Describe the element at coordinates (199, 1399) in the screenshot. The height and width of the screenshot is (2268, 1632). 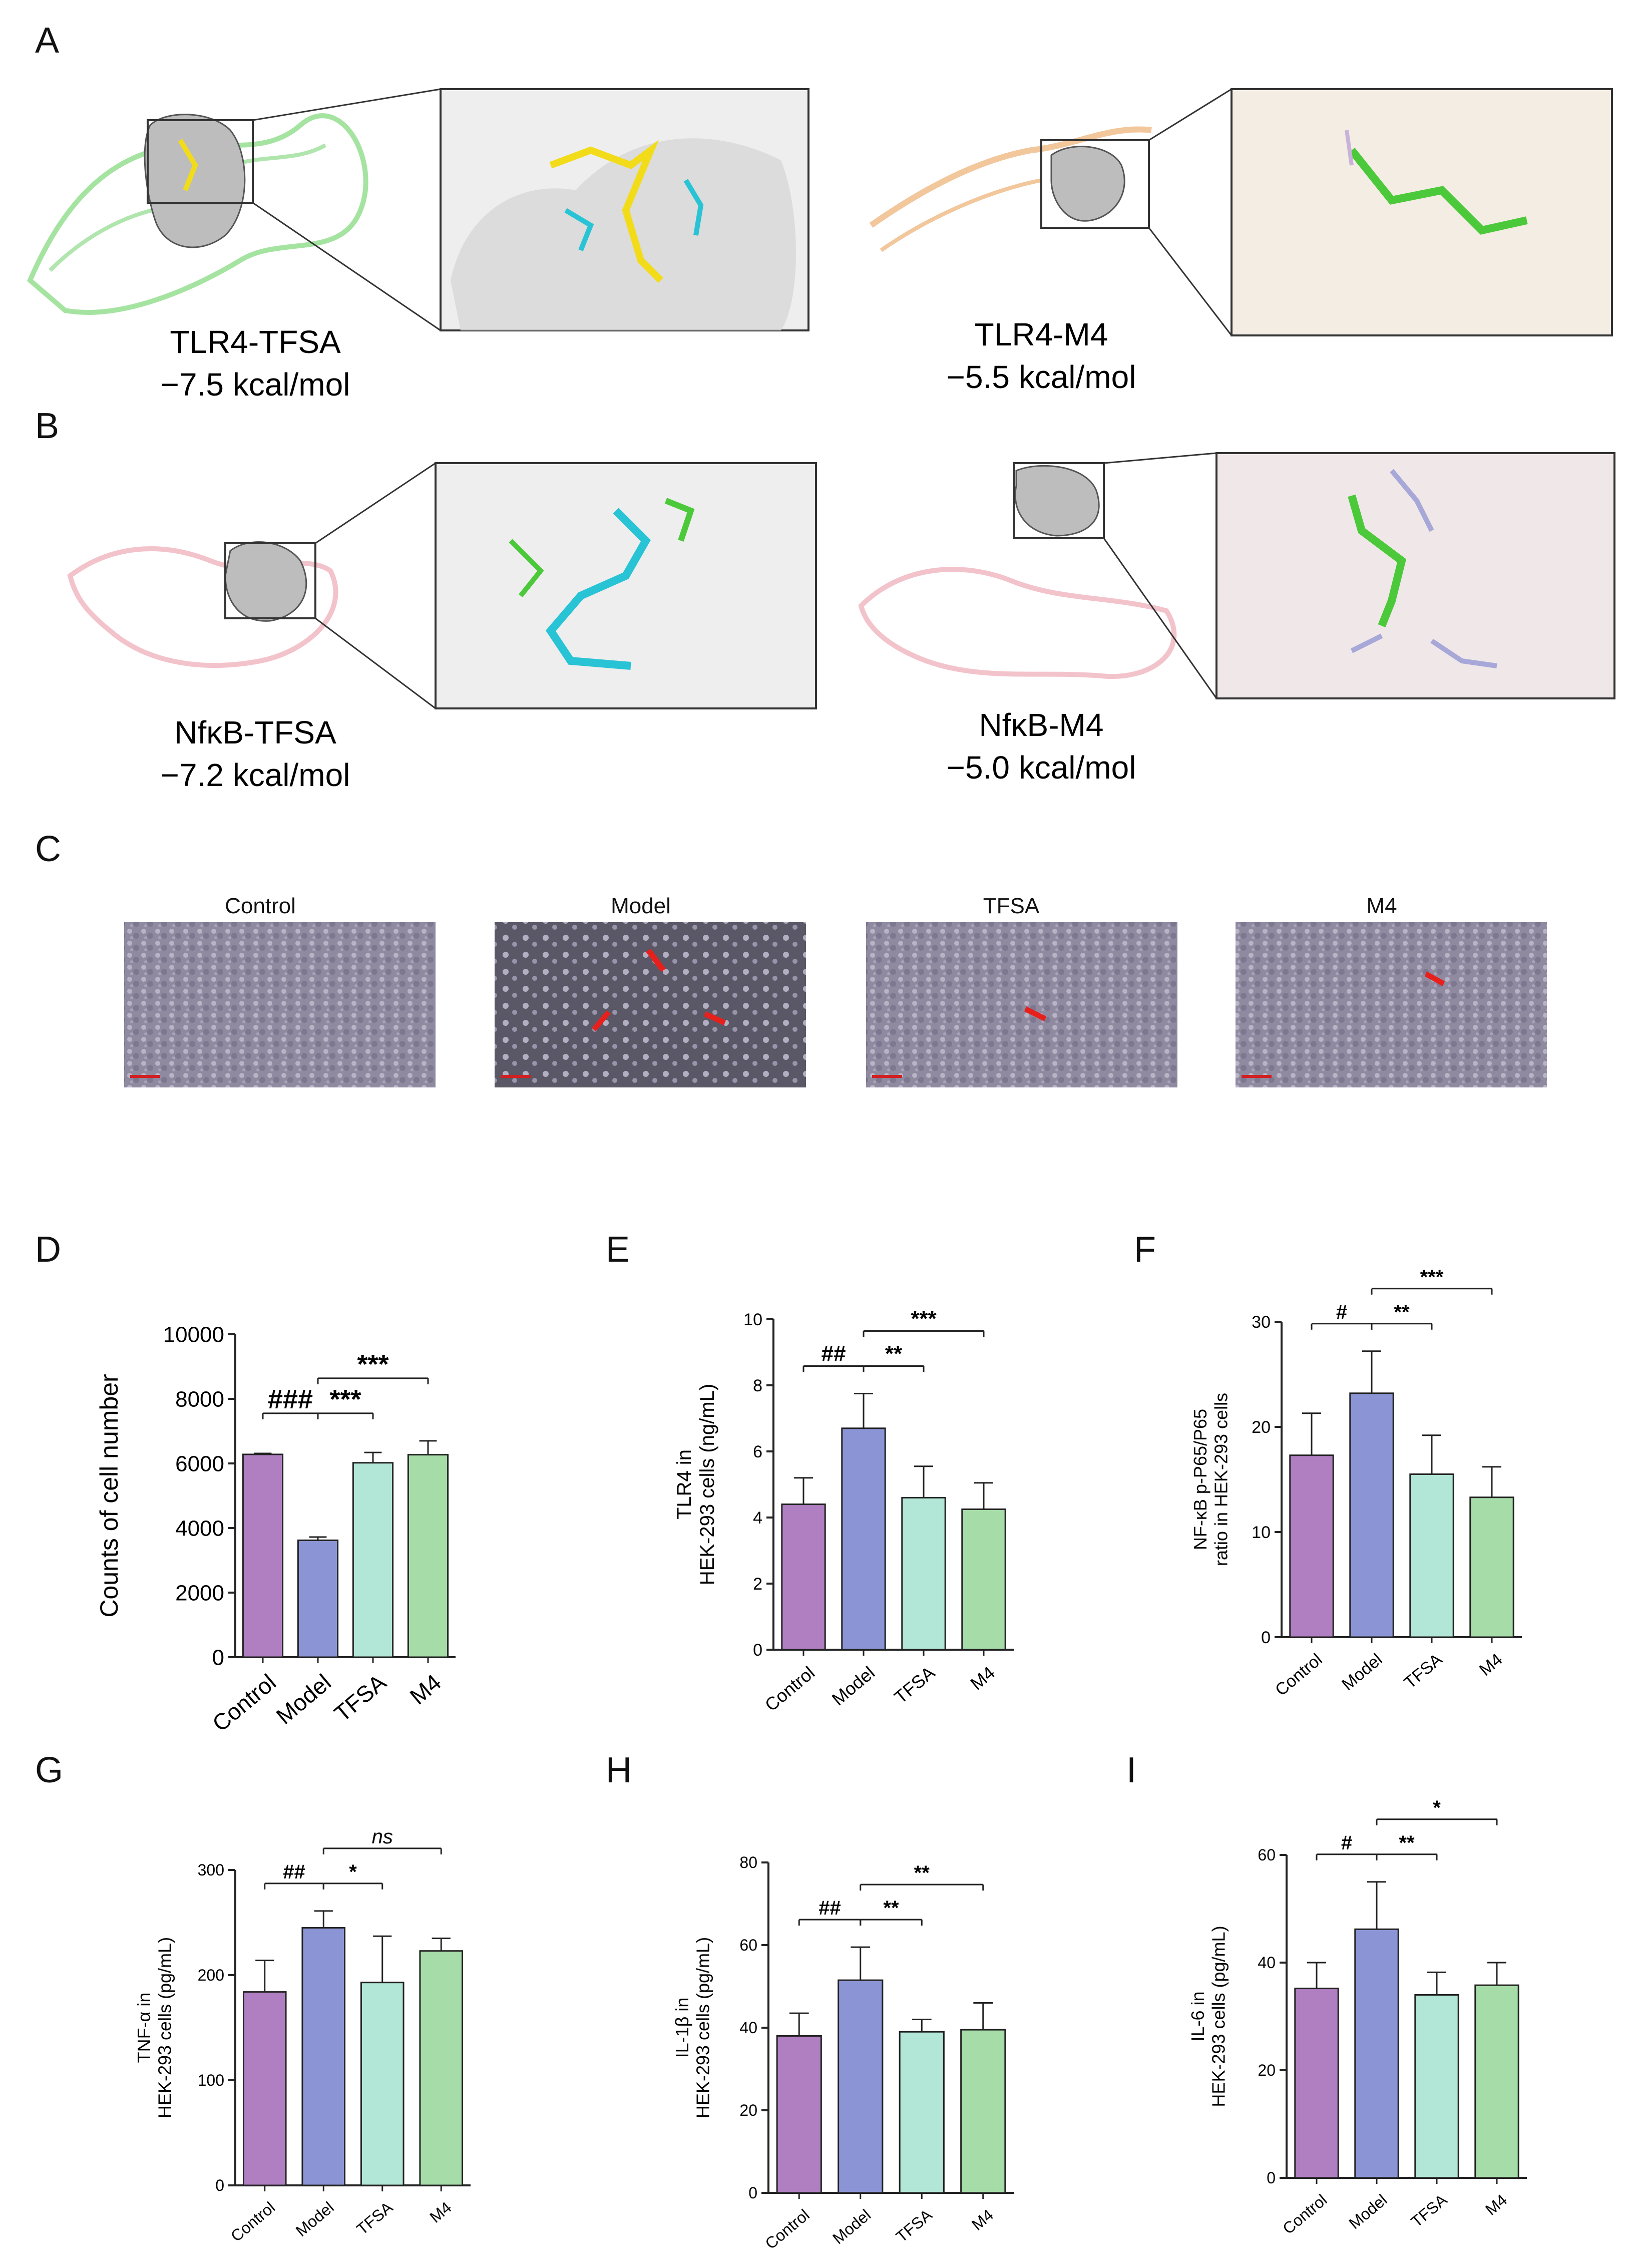
I see `d-y-tick-label: 8000` at that location.